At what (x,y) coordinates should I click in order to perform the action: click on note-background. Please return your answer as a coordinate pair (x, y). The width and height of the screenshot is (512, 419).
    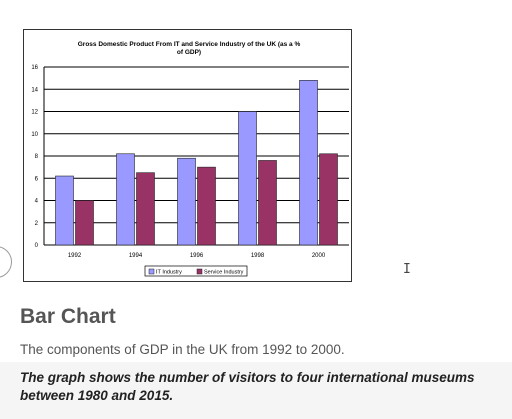
    Looking at the image, I should click on (256, 390).